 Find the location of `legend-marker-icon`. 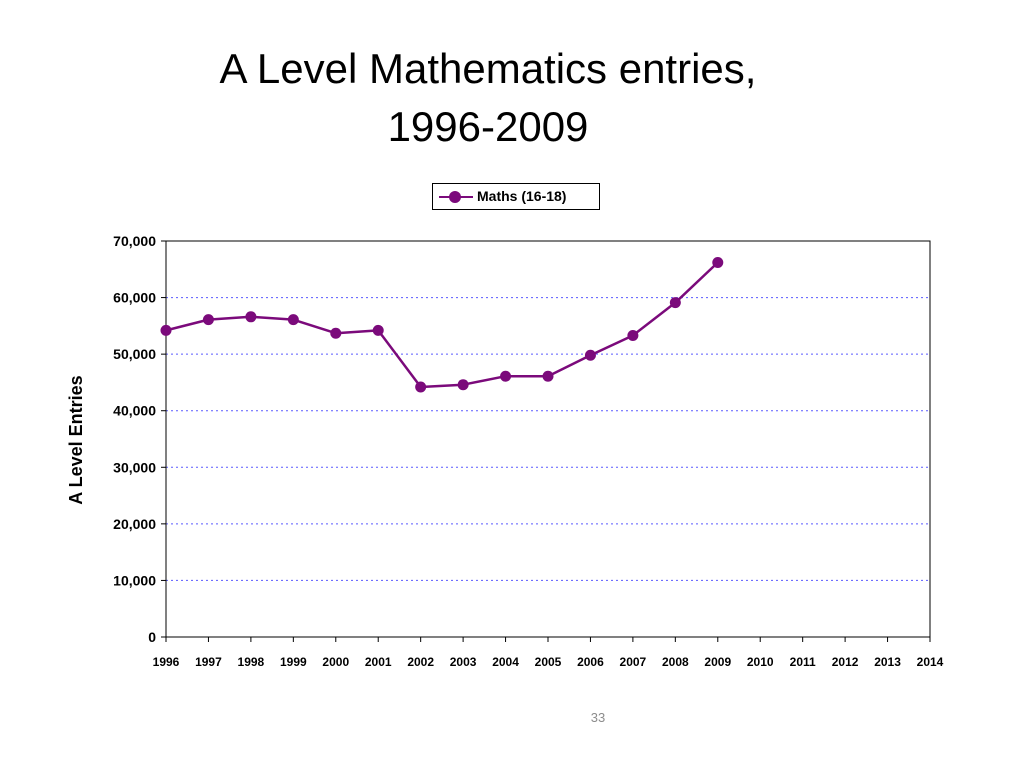

legend-marker-icon is located at coordinates (455, 197).